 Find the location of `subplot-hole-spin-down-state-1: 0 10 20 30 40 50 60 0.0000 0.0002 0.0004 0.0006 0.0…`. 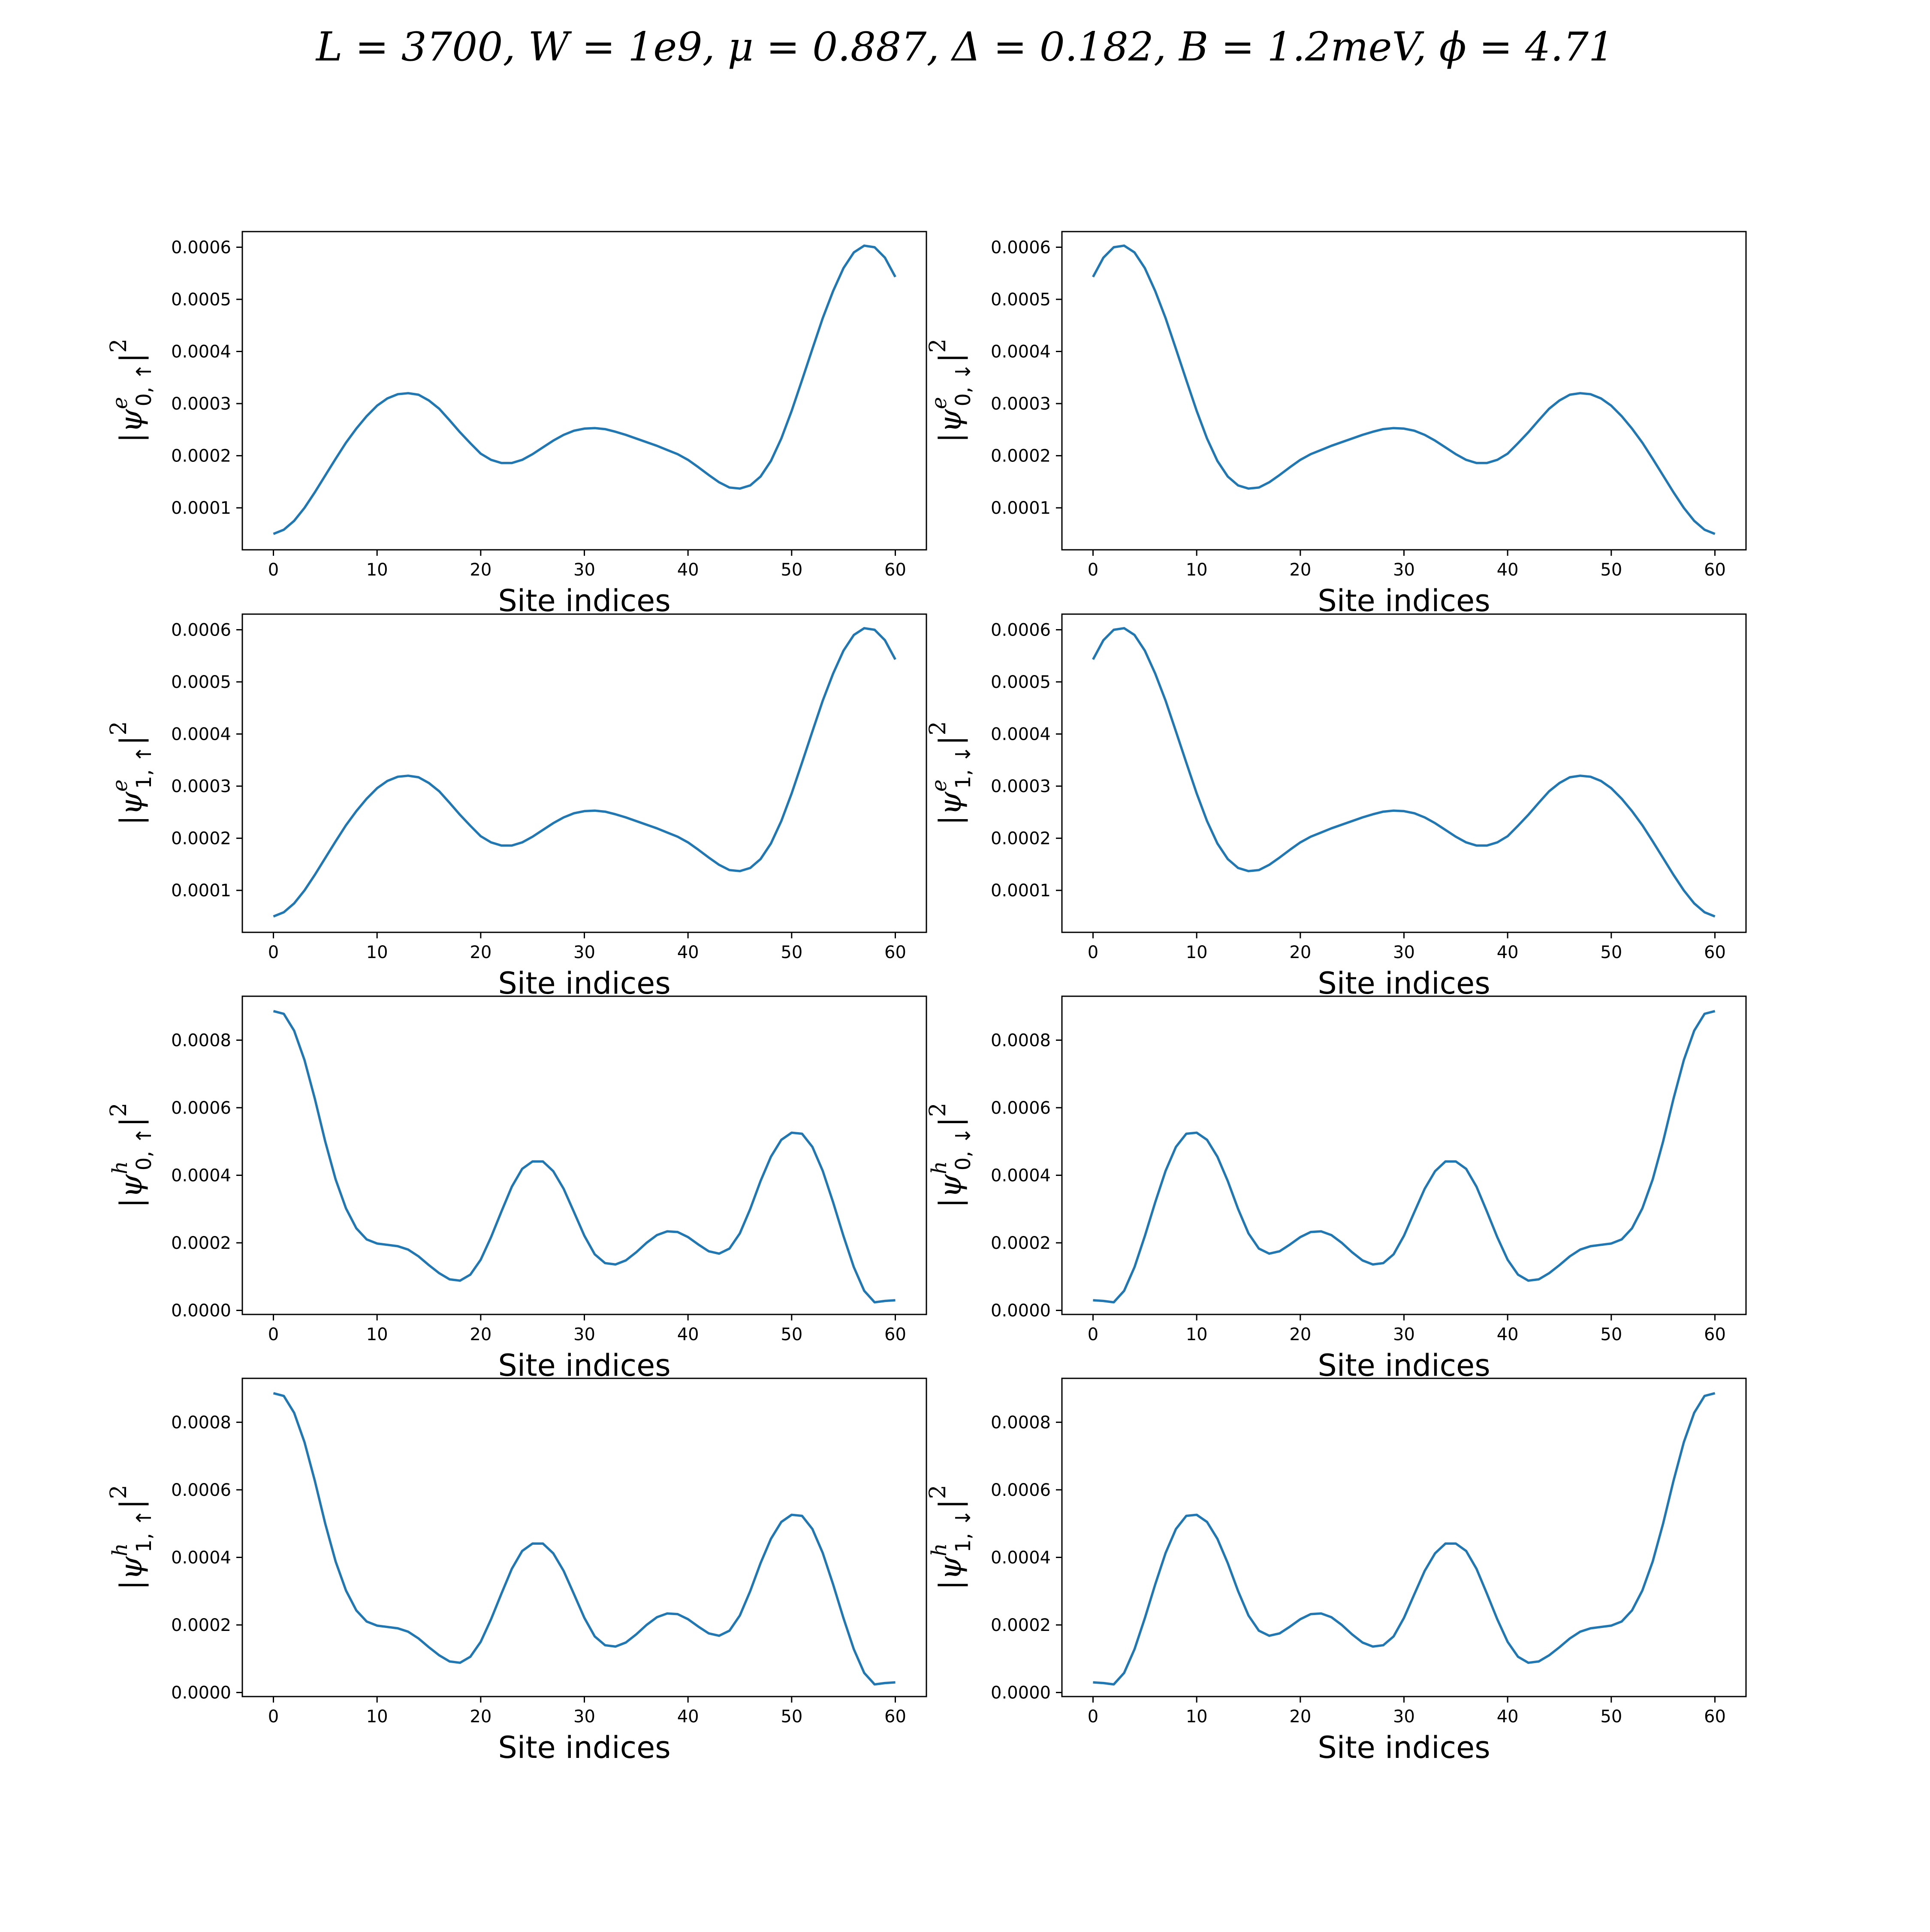

subplot-hole-spin-down-state-1: 0 10 20 30 40 50 60 0.0000 0.0002 0.0004 0.0006 0.0… is located at coordinates (1336, 1571).